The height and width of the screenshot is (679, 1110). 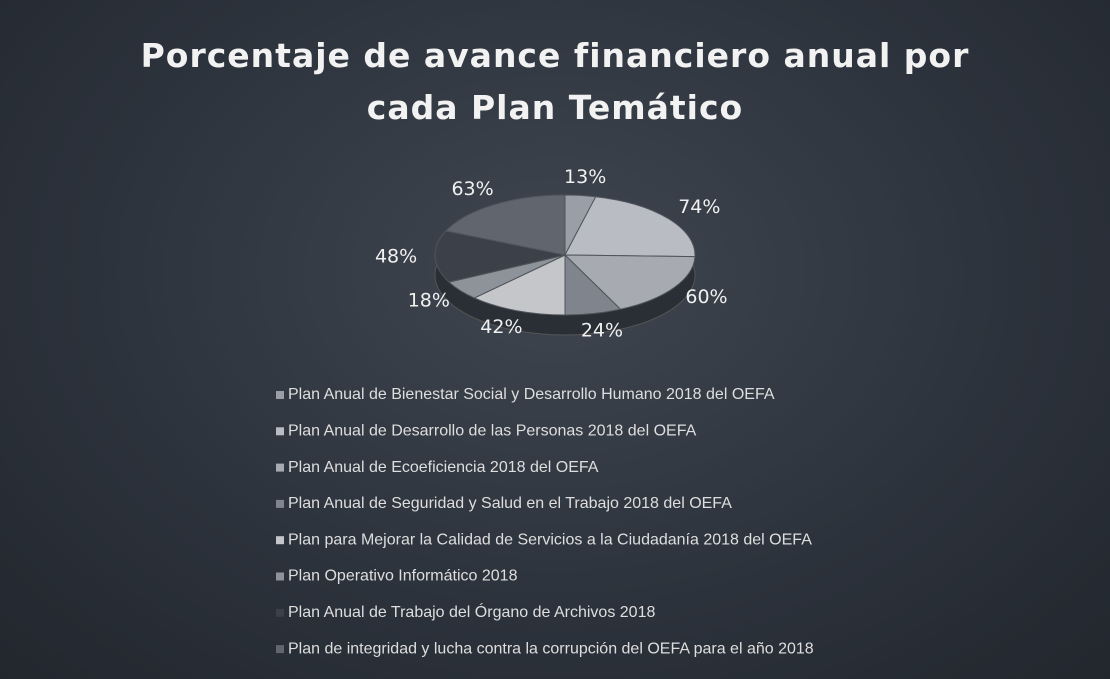 What do you see at coordinates (699, 207) in the screenshot?
I see `data-label: 74%` at bounding box center [699, 207].